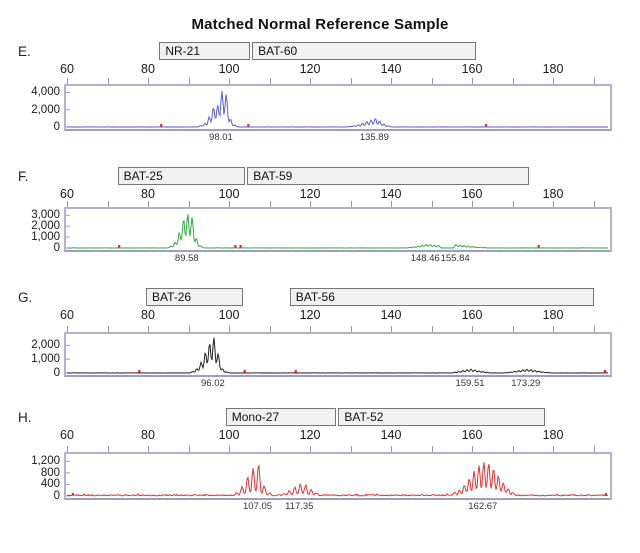  What do you see at coordinates (205, 51) in the screenshot?
I see `marker-range-box-nr-21: NR-21` at bounding box center [205, 51].